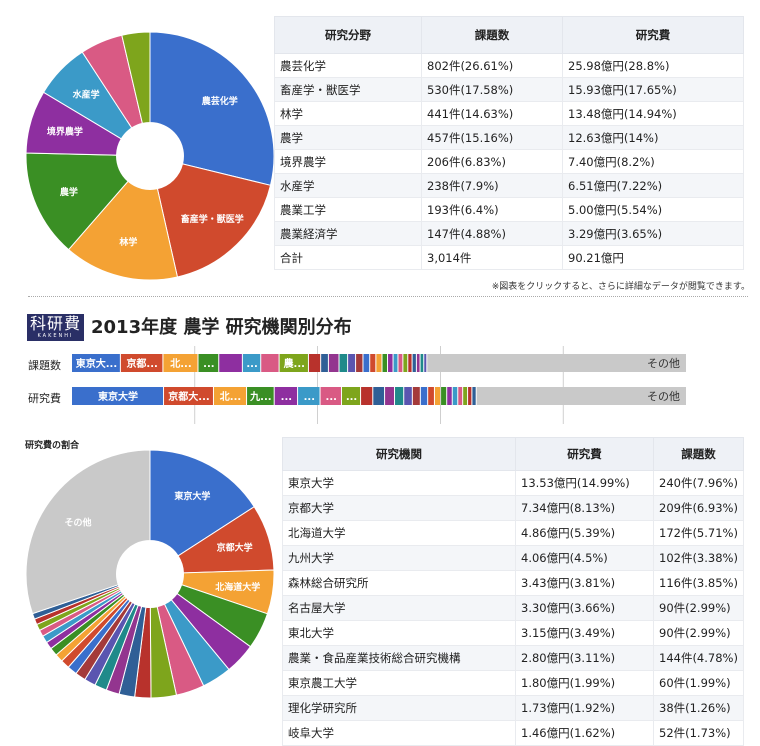 Image resolution: width=760 pixels, height=746 pixels. I want to click on table-row: 水産学 238件(7.9%) 6.51億円(7.22%), so click(509, 185).